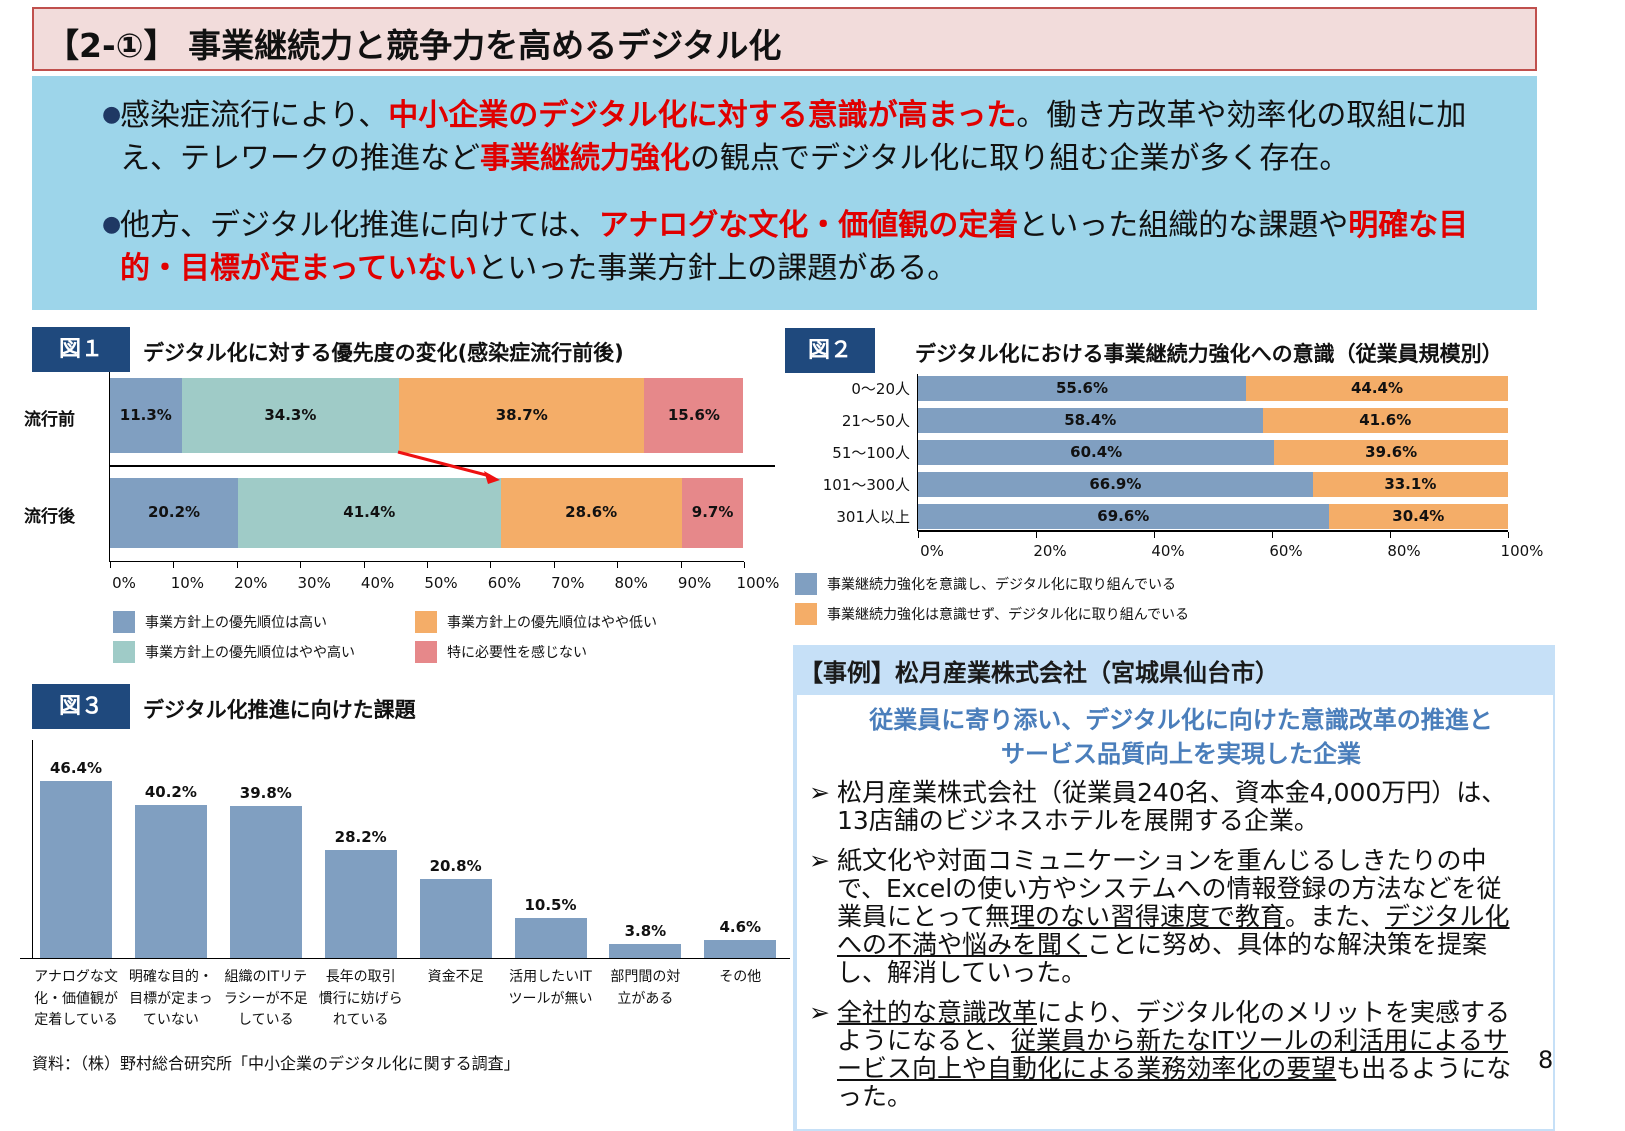  Describe the element at coordinates (1123, 516) in the screenshot. I see `data-label: 69.6%` at that location.